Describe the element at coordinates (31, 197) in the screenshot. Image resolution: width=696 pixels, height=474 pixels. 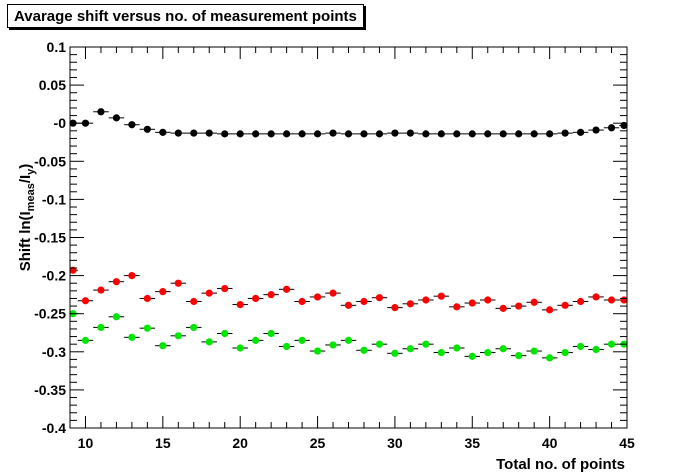
I see `y-axis-label-sub1: meas` at that location.